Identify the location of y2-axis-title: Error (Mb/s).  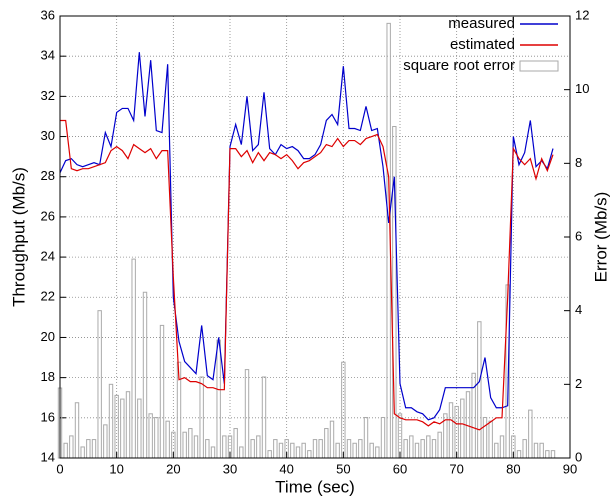
(600, 237).